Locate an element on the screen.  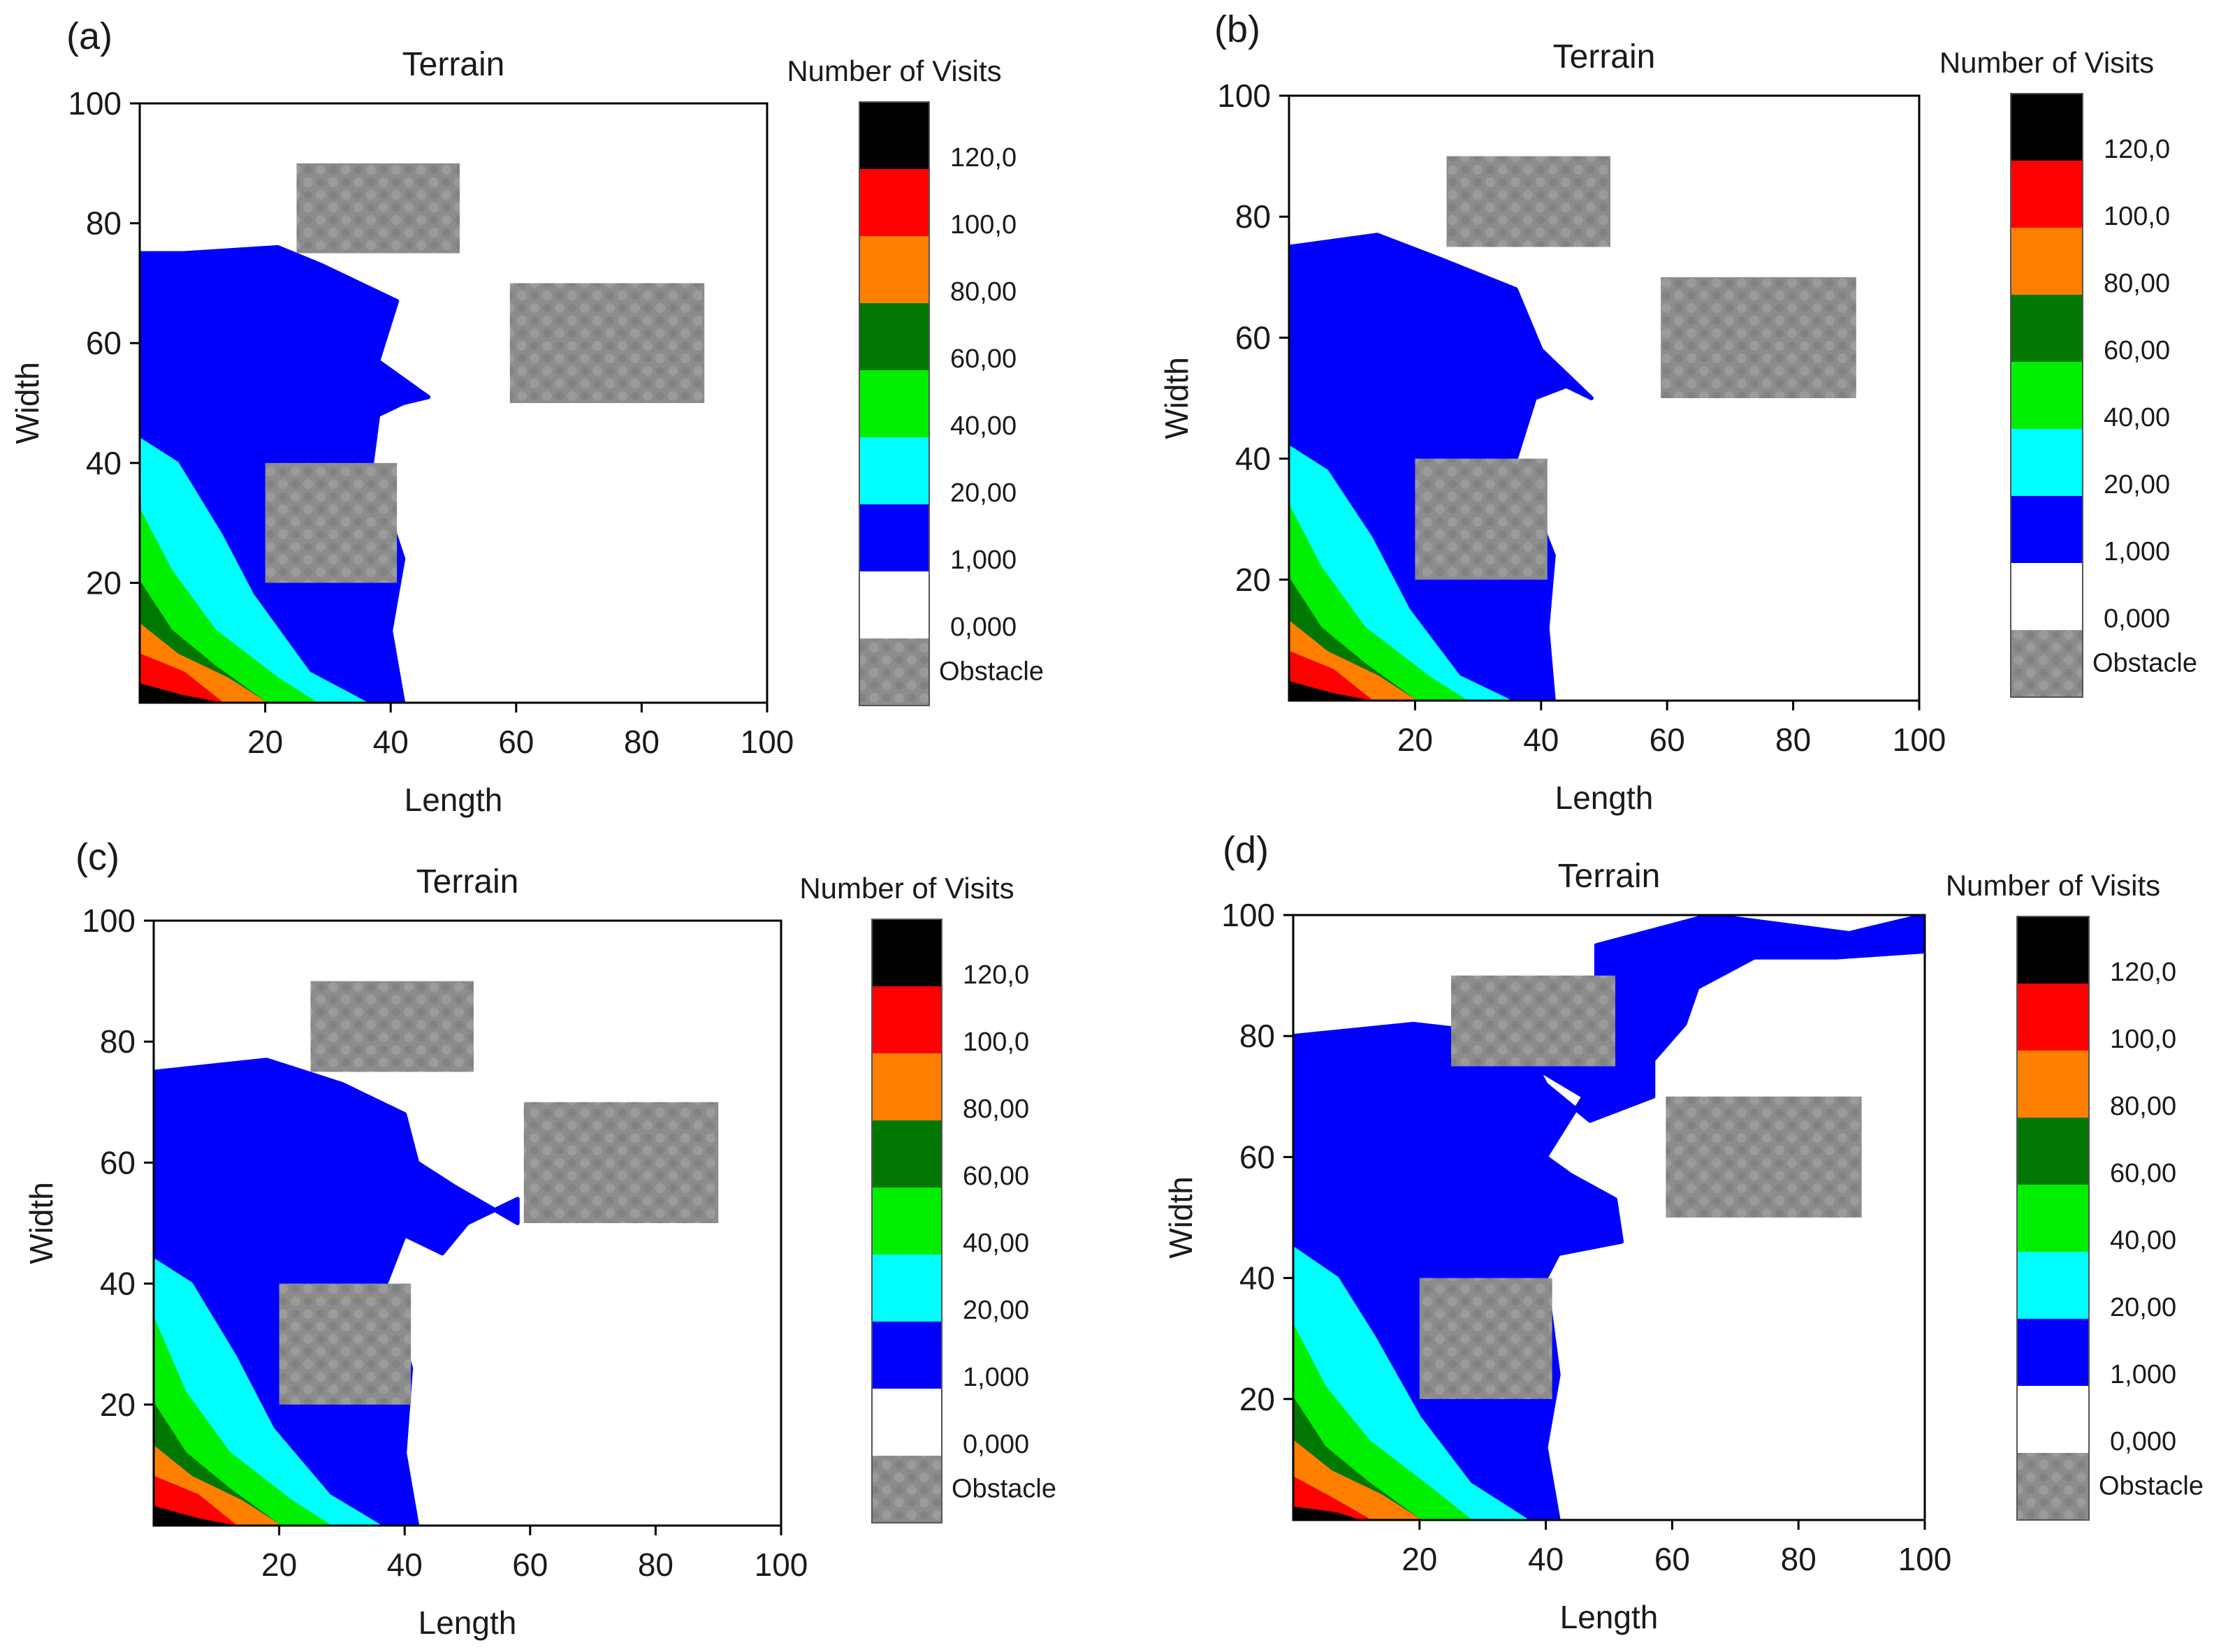
y-tick-label: 80 is located at coordinates (1253, 216).